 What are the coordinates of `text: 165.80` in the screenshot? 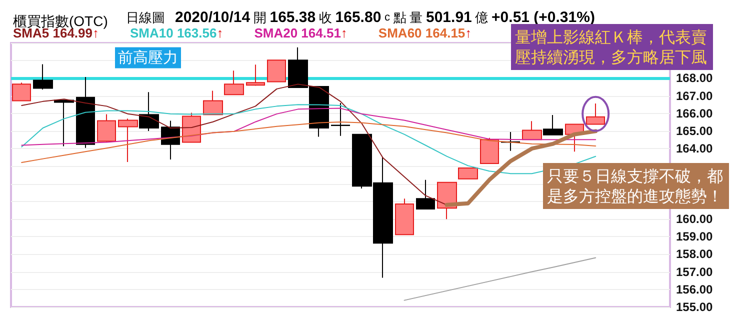 It's located at (358, 17).